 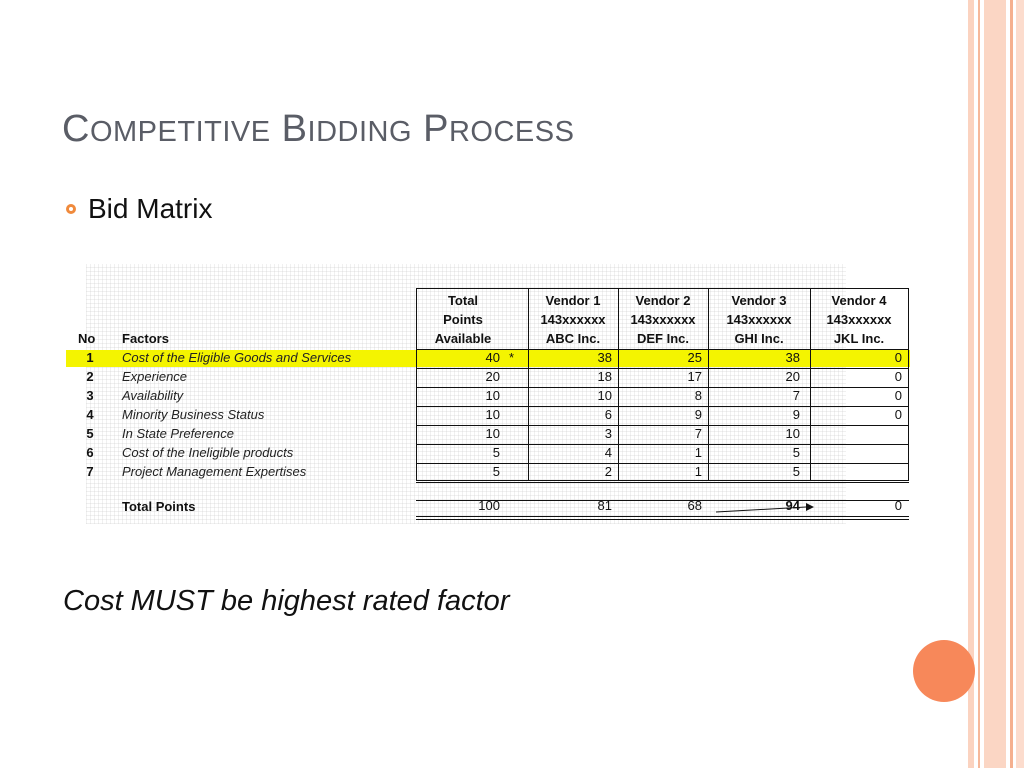 I want to click on row-5-total: 10, so click(x=492, y=433).